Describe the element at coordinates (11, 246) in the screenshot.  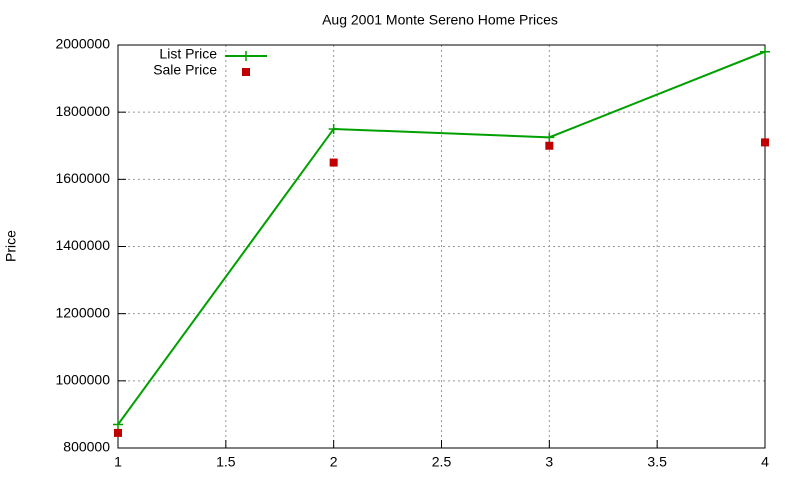
I see `y-axis-label: Price` at that location.